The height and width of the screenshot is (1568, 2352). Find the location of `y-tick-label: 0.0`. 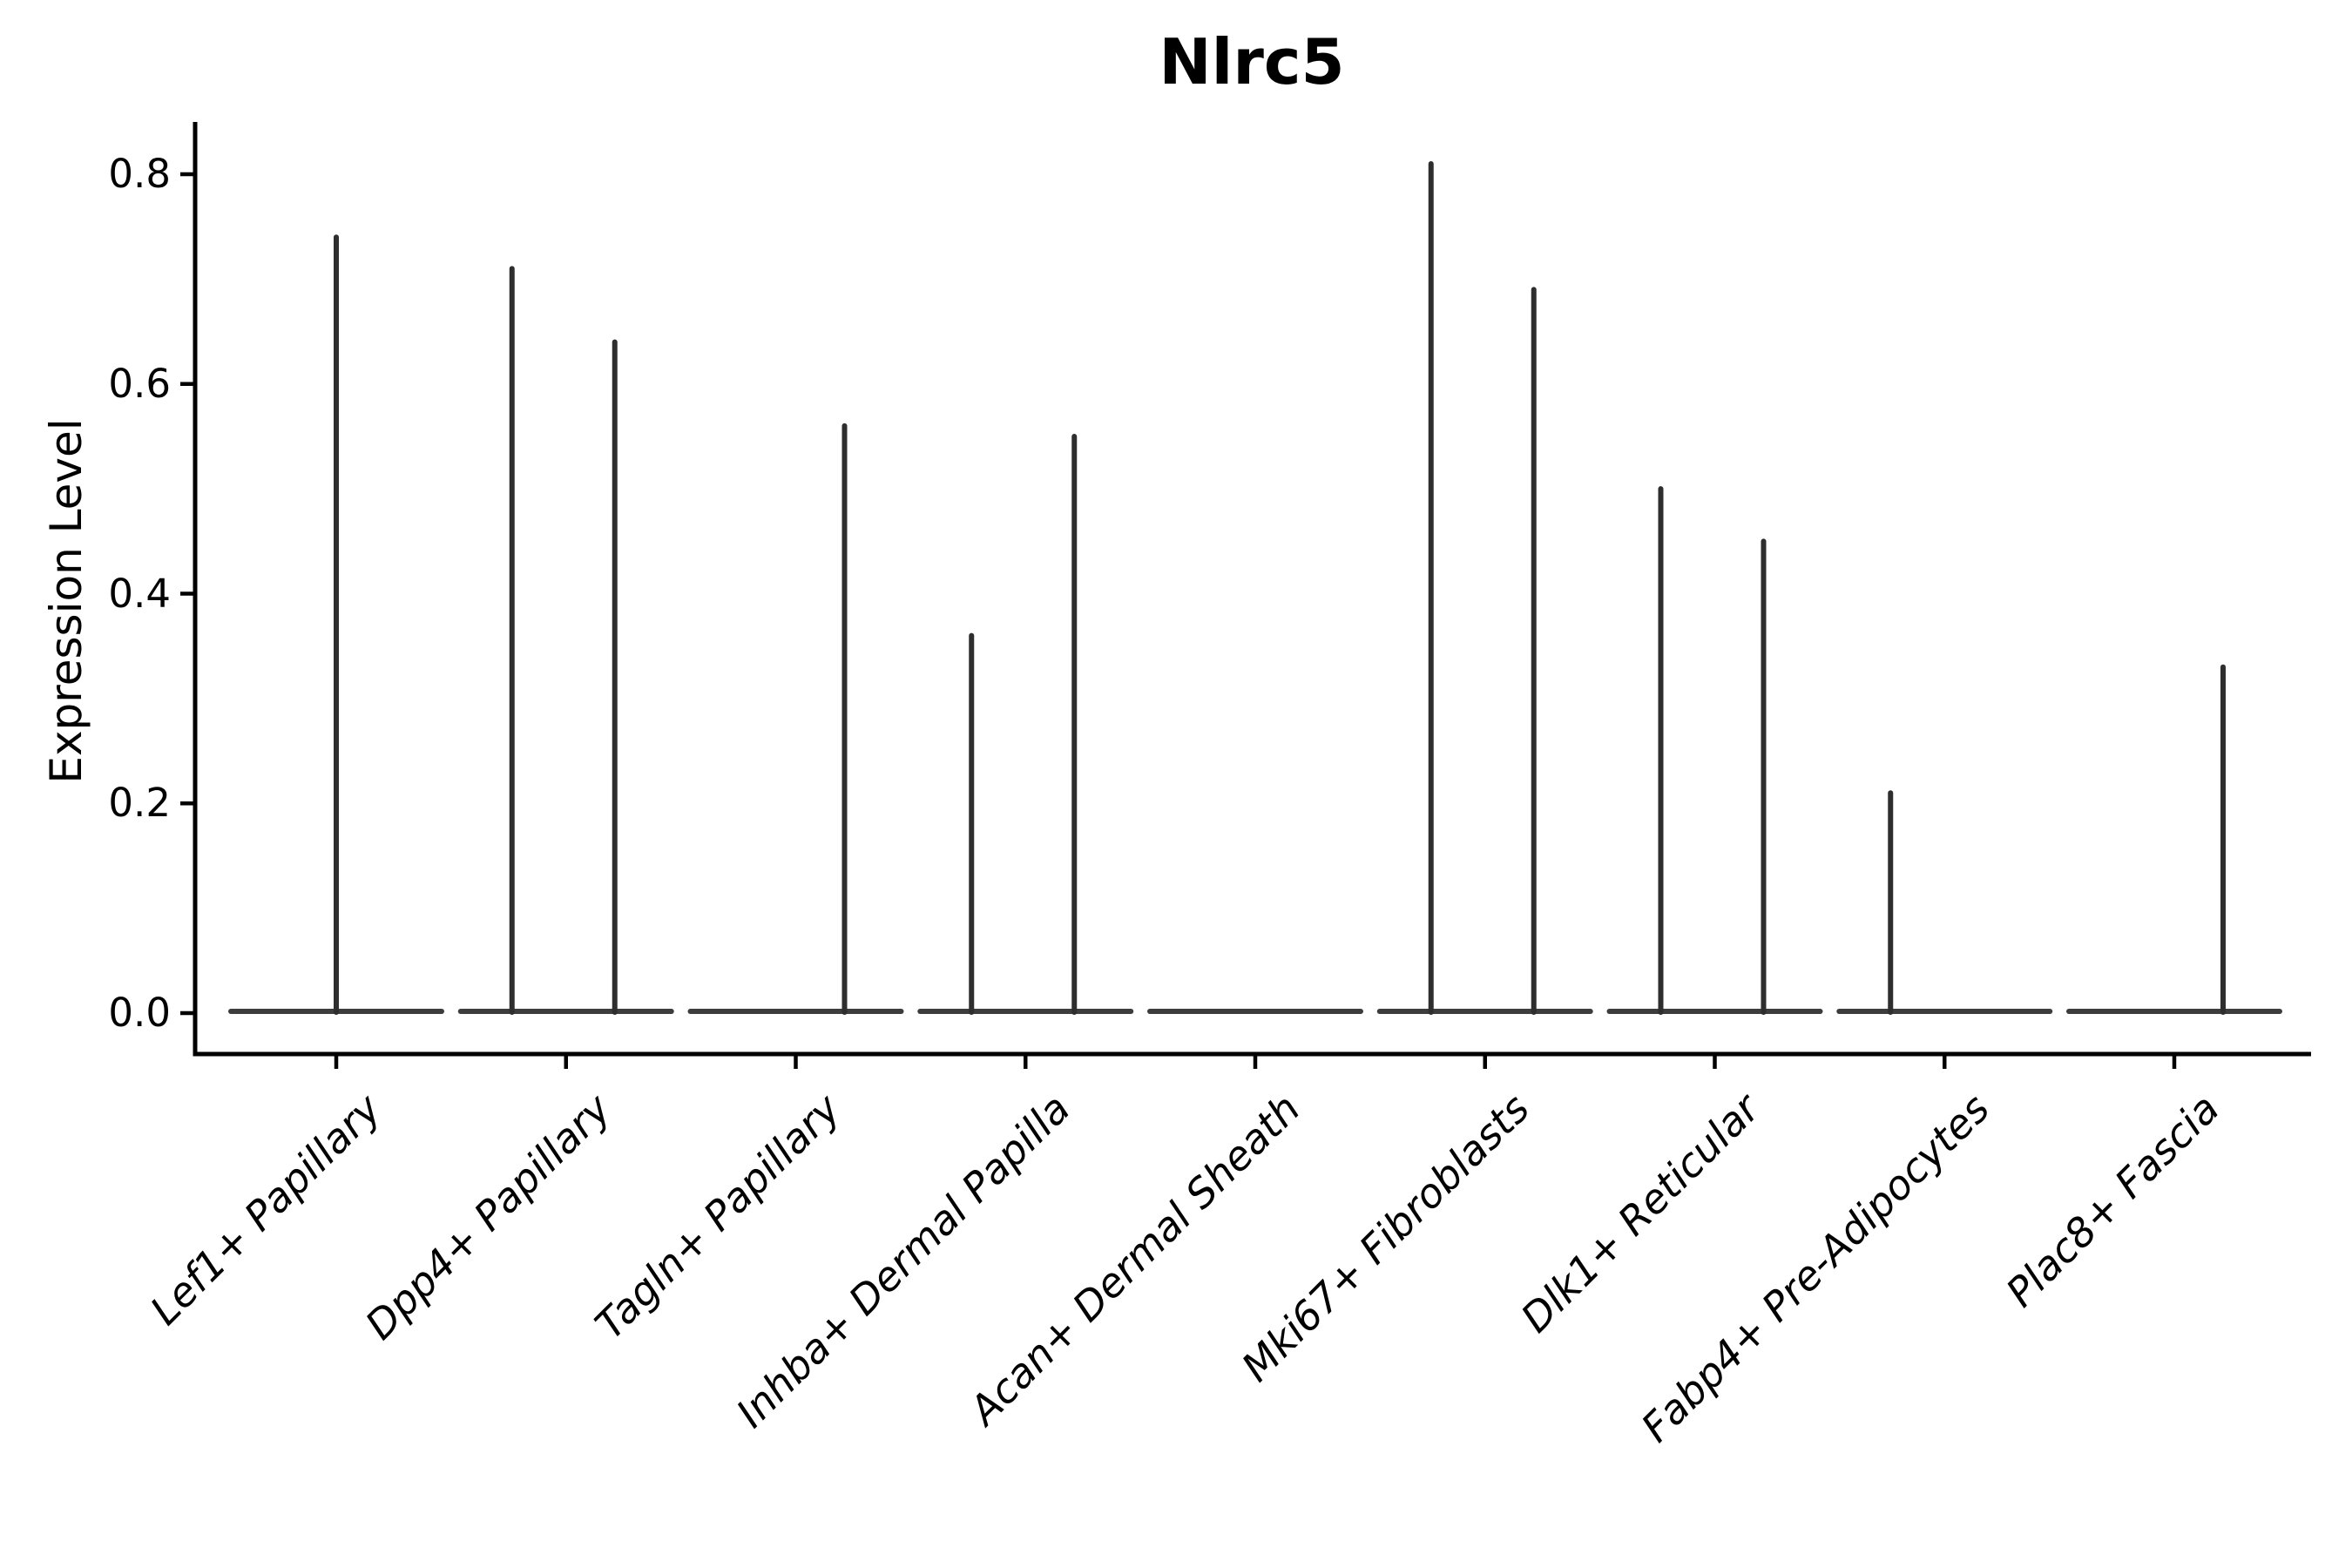

y-tick-label: 0.0 is located at coordinates (139, 1013).